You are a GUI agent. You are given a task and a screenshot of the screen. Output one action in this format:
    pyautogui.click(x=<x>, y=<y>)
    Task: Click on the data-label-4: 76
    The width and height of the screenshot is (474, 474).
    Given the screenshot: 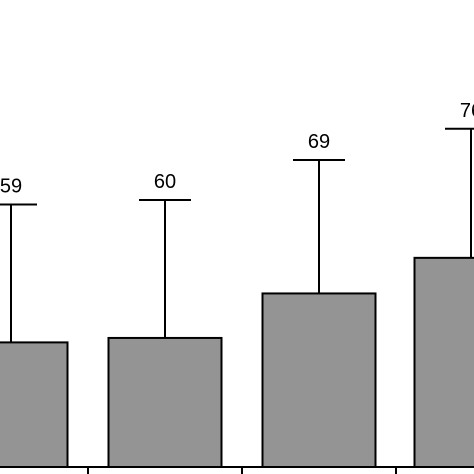 What is the action you would take?
    pyautogui.click(x=467, y=111)
    